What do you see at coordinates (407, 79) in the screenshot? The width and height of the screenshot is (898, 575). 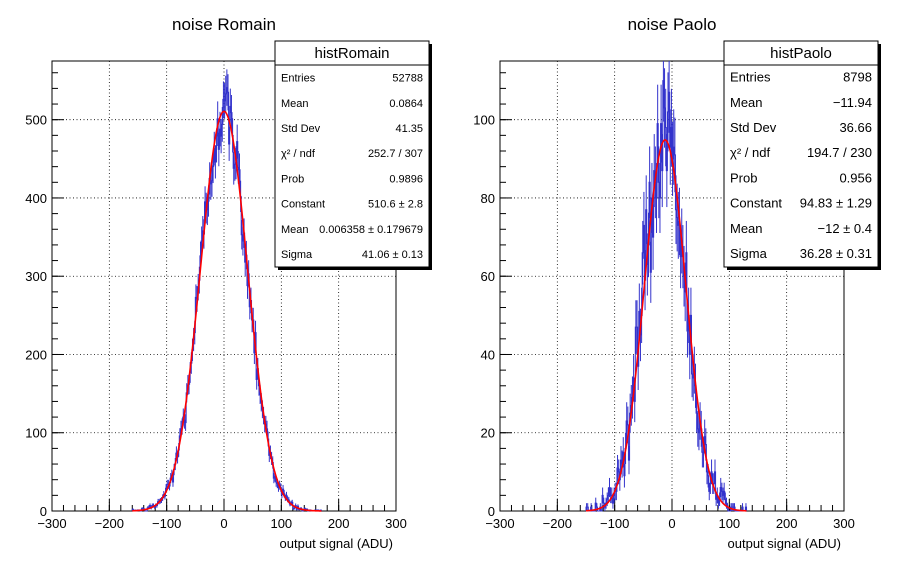 I see `stats-row-value: 52788` at bounding box center [407, 79].